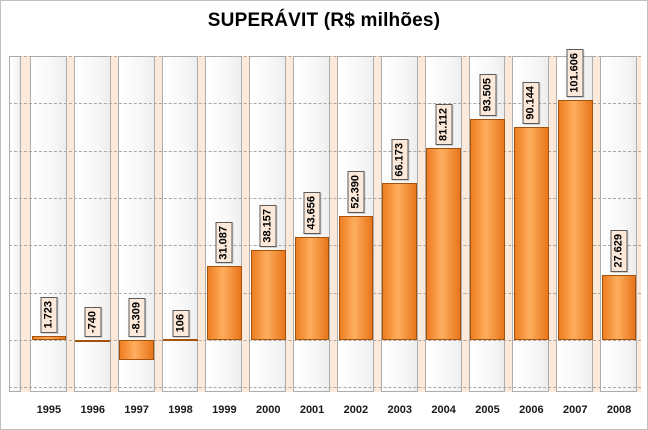 This screenshot has width=648, height=430. I want to click on bar-value-label: 43.656, so click(312, 213).